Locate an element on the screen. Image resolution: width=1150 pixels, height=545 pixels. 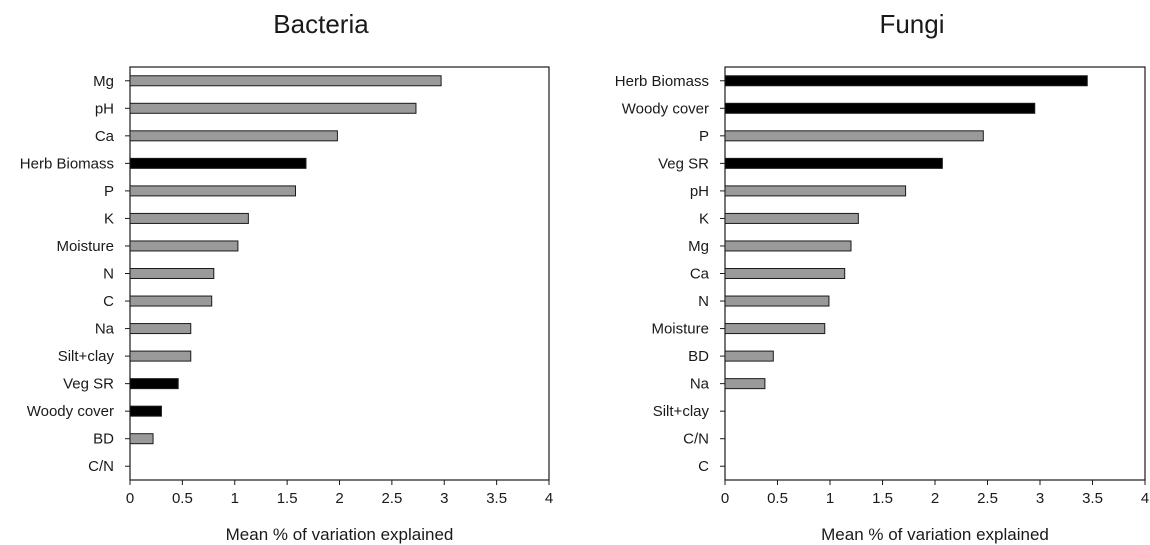
fungi-x-tick-label: 2 is located at coordinates (935, 498).